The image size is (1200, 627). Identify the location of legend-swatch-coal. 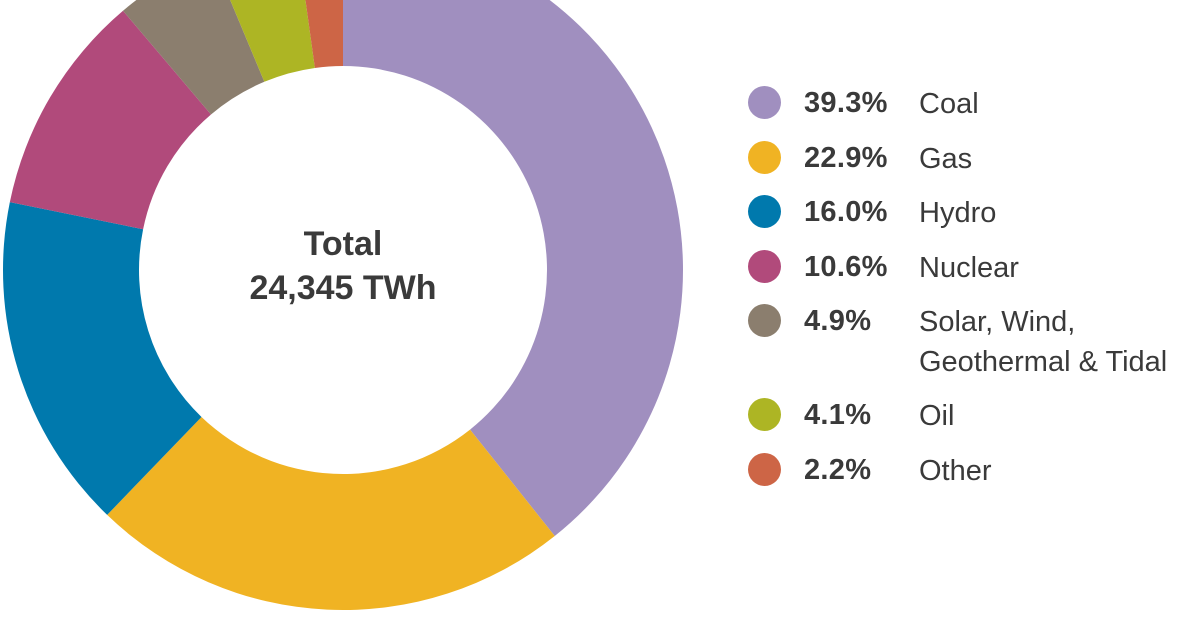
(764, 102).